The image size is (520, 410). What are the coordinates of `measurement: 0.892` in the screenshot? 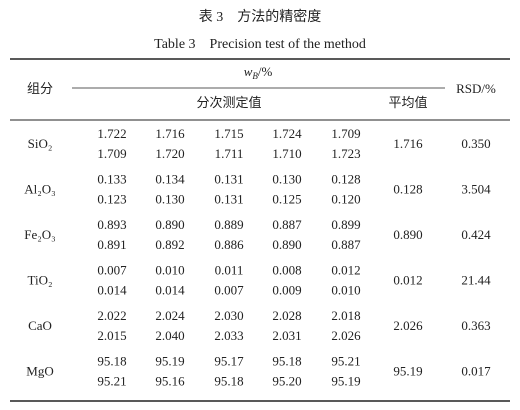 It's located at (169, 244).